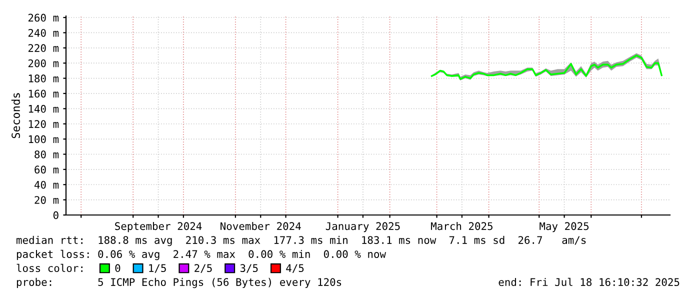 Image resolution: width=697 pixels, height=297 pixels. Describe the element at coordinates (363, 227) in the screenshot. I see `x-tick-label: January 2025` at that location.